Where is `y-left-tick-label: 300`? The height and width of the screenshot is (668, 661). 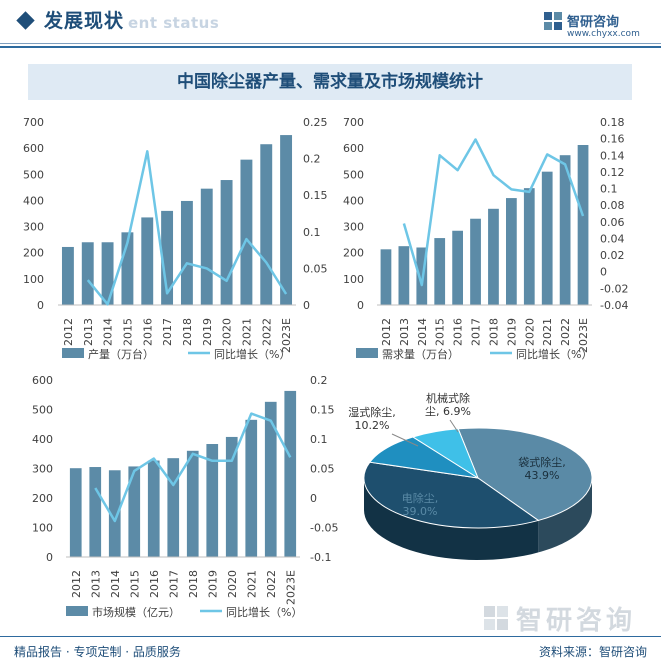 y-left-tick-label: 300 is located at coordinates (353, 227).